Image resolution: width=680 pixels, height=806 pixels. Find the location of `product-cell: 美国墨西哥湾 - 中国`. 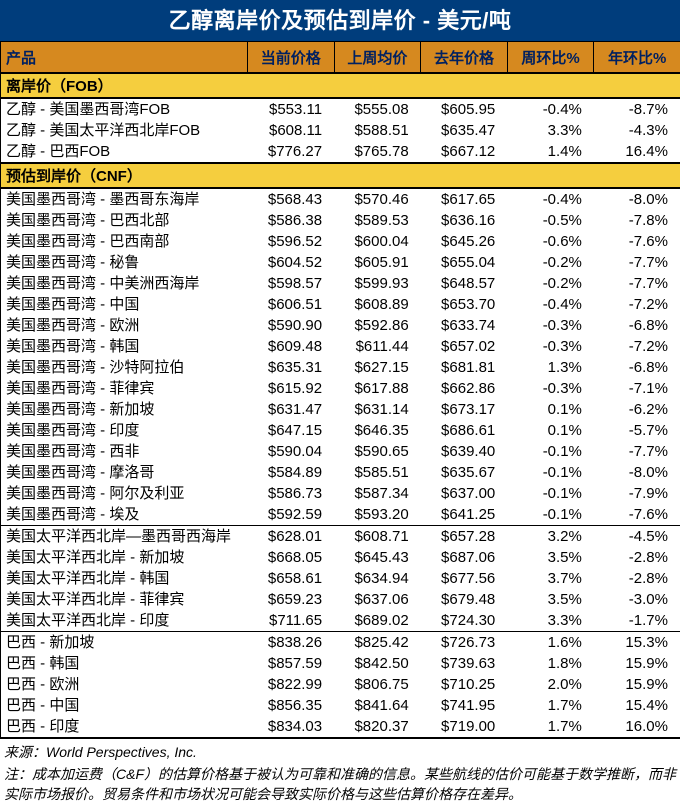

product-cell: 美国墨西哥湾 - 中国 is located at coordinates (124, 304).